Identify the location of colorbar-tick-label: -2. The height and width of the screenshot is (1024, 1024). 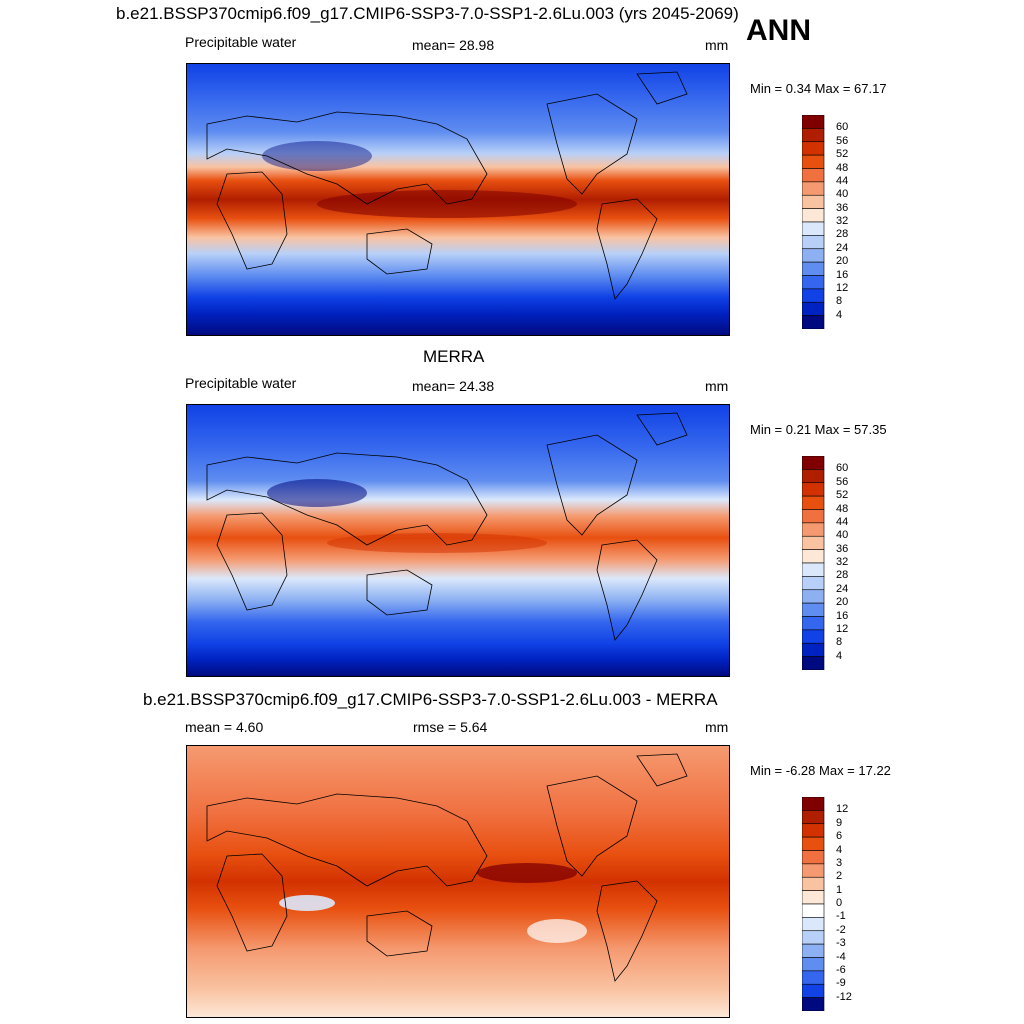
(841, 929).